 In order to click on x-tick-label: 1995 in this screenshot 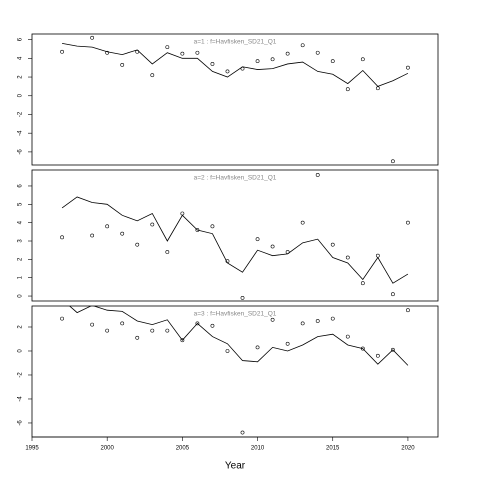, I will do `click(32, 449)`.